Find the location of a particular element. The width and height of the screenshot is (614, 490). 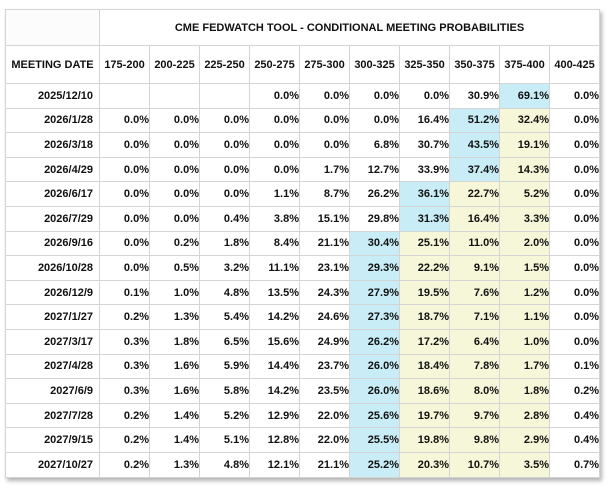

probability-cell: 5.4% is located at coordinates (224, 317).